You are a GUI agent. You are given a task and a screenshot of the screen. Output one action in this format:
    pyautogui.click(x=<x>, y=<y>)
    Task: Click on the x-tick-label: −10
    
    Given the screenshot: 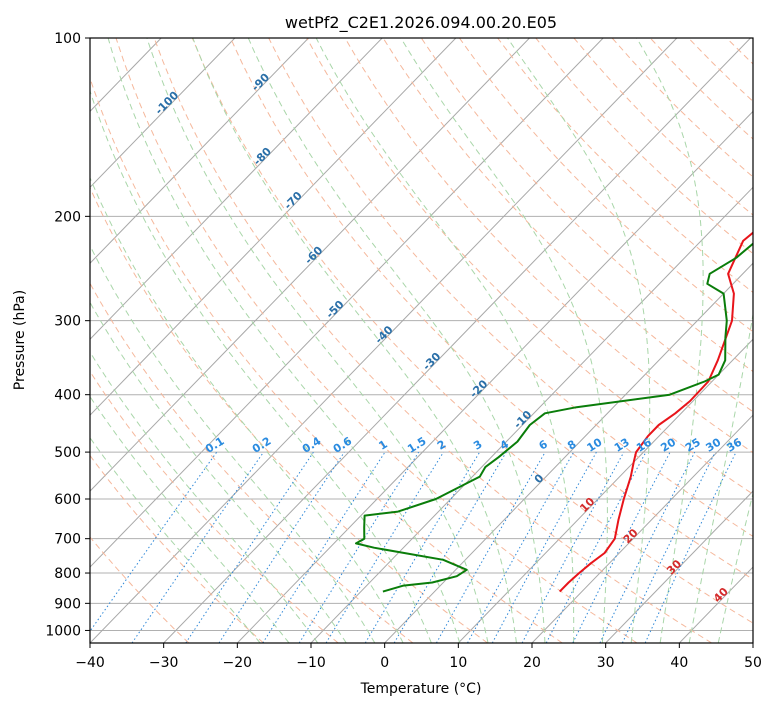 What is the action you would take?
    pyautogui.click(x=311, y=663)
    